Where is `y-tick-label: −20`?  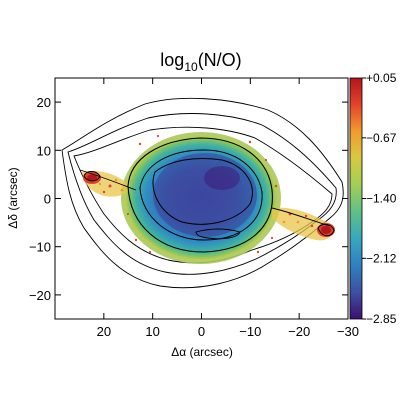 y-tick-label: −20 is located at coordinates (40, 295).